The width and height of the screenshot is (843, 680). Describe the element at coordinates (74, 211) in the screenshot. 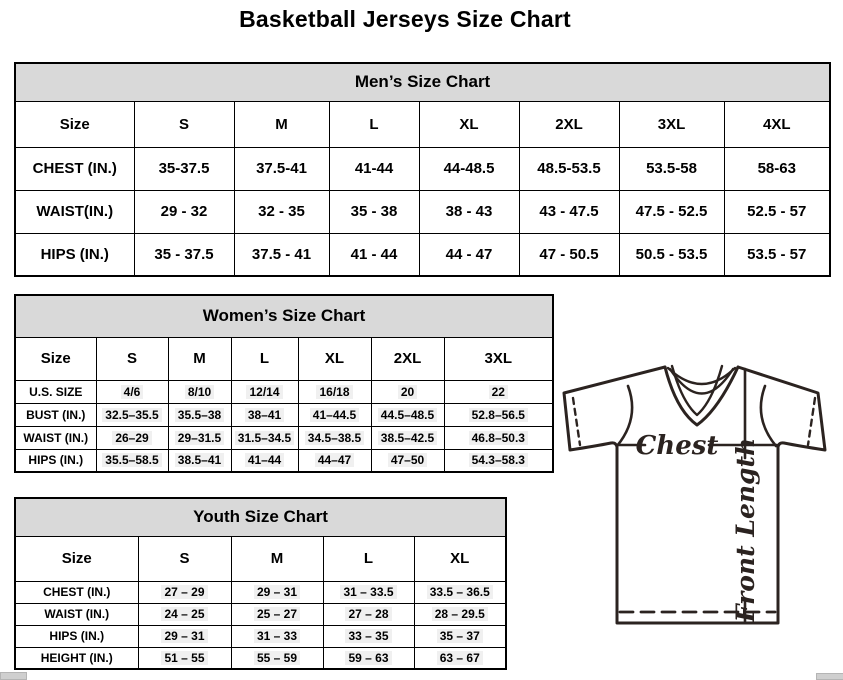

I see `row-label: WAIST(IN.)` at that location.